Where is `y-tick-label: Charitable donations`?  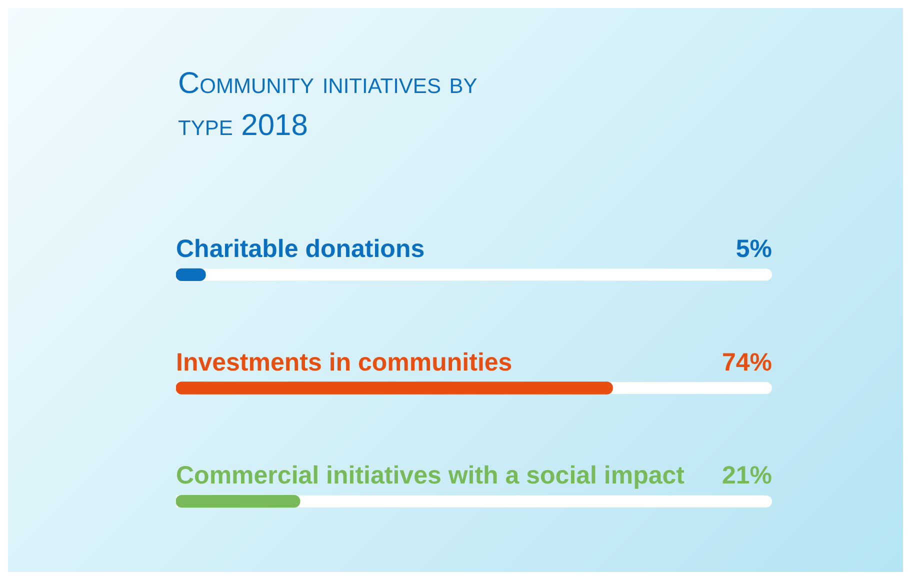 y-tick-label: Charitable donations is located at coordinates (300, 249).